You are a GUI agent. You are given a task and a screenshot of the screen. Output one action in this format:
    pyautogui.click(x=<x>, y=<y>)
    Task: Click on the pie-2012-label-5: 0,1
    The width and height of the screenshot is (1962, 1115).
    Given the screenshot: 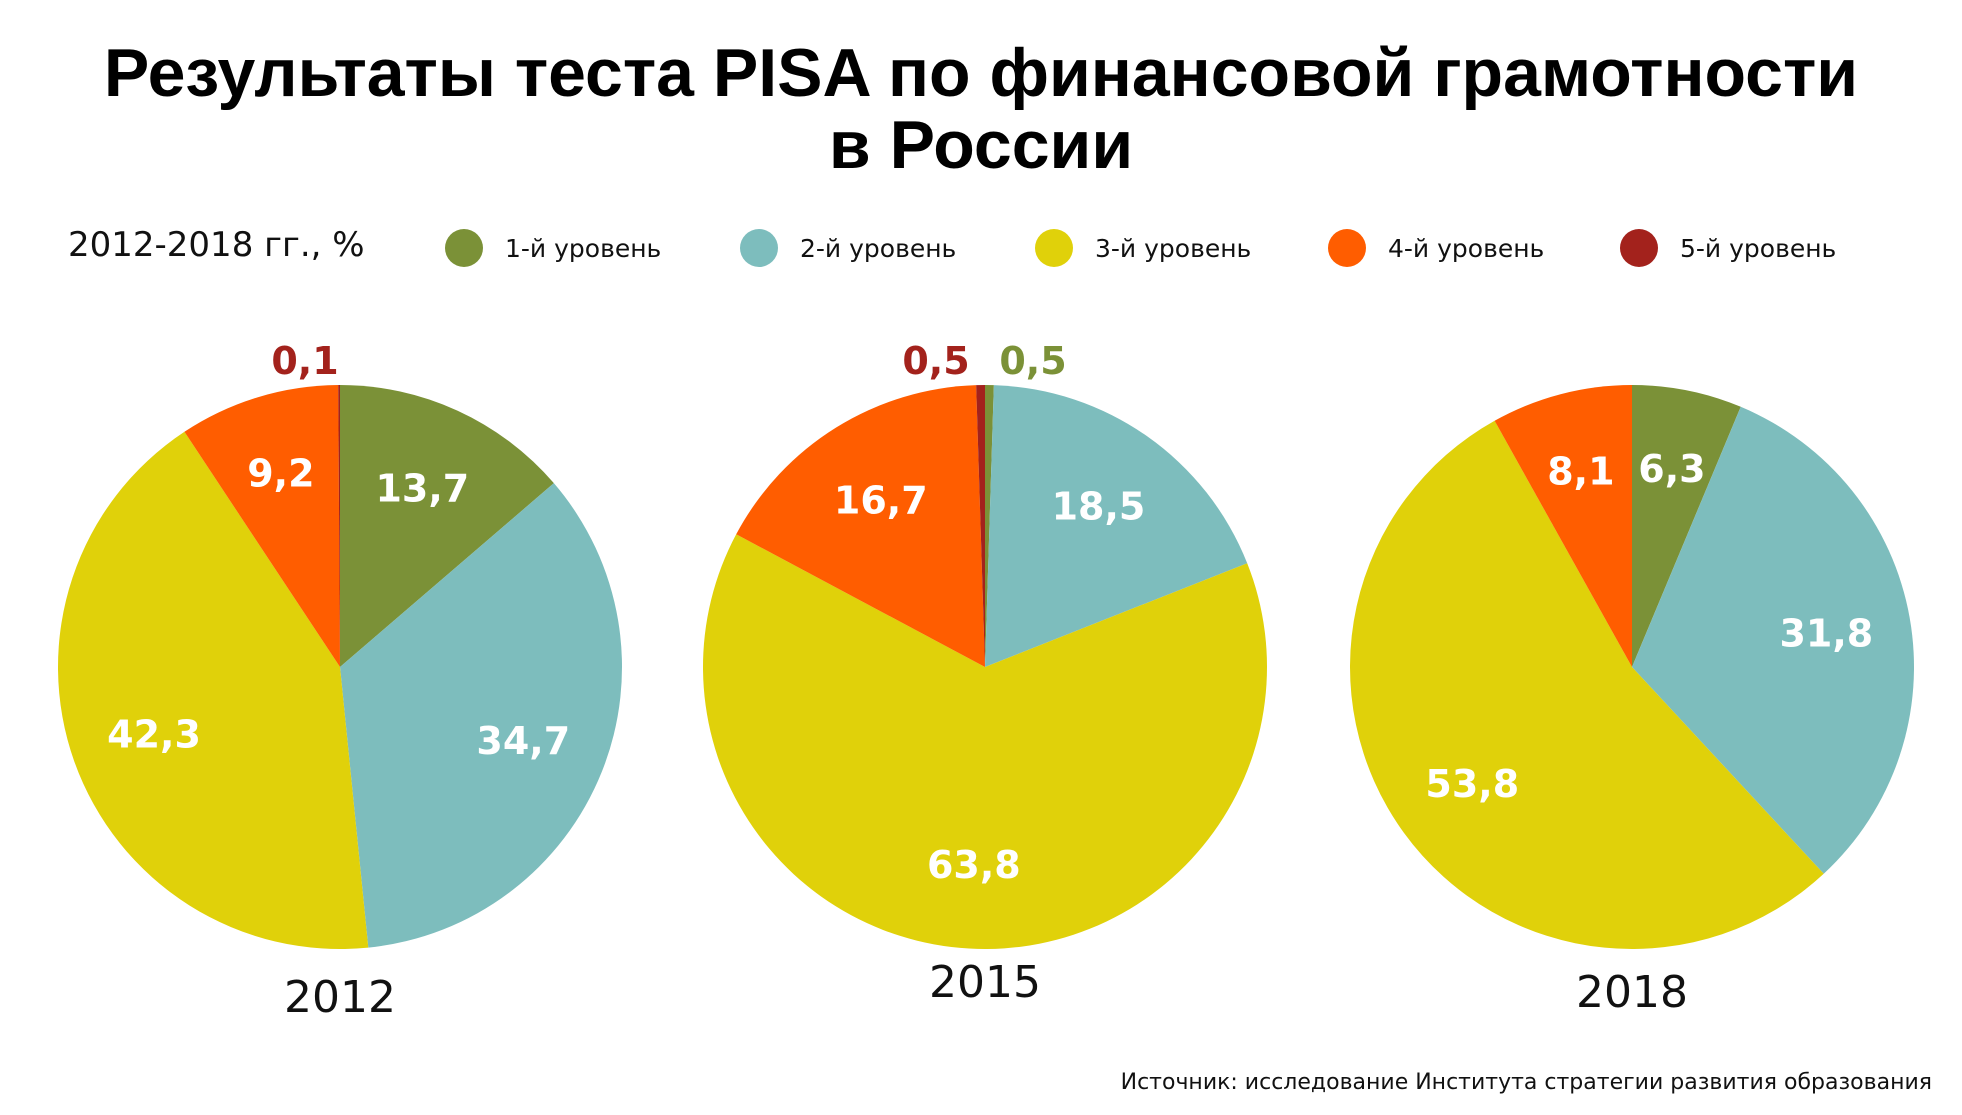 What is the action you would take?
    pyautogui.click(x=304, y=361)
    